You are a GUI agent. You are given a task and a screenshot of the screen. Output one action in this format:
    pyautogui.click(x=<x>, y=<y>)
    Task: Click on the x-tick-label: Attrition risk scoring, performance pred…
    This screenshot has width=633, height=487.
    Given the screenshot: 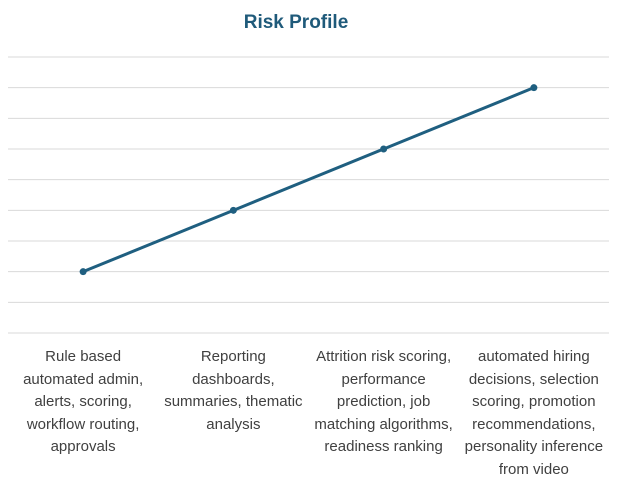 What is the action you would take?
    pyautogui.click(x=383, y=401)
    